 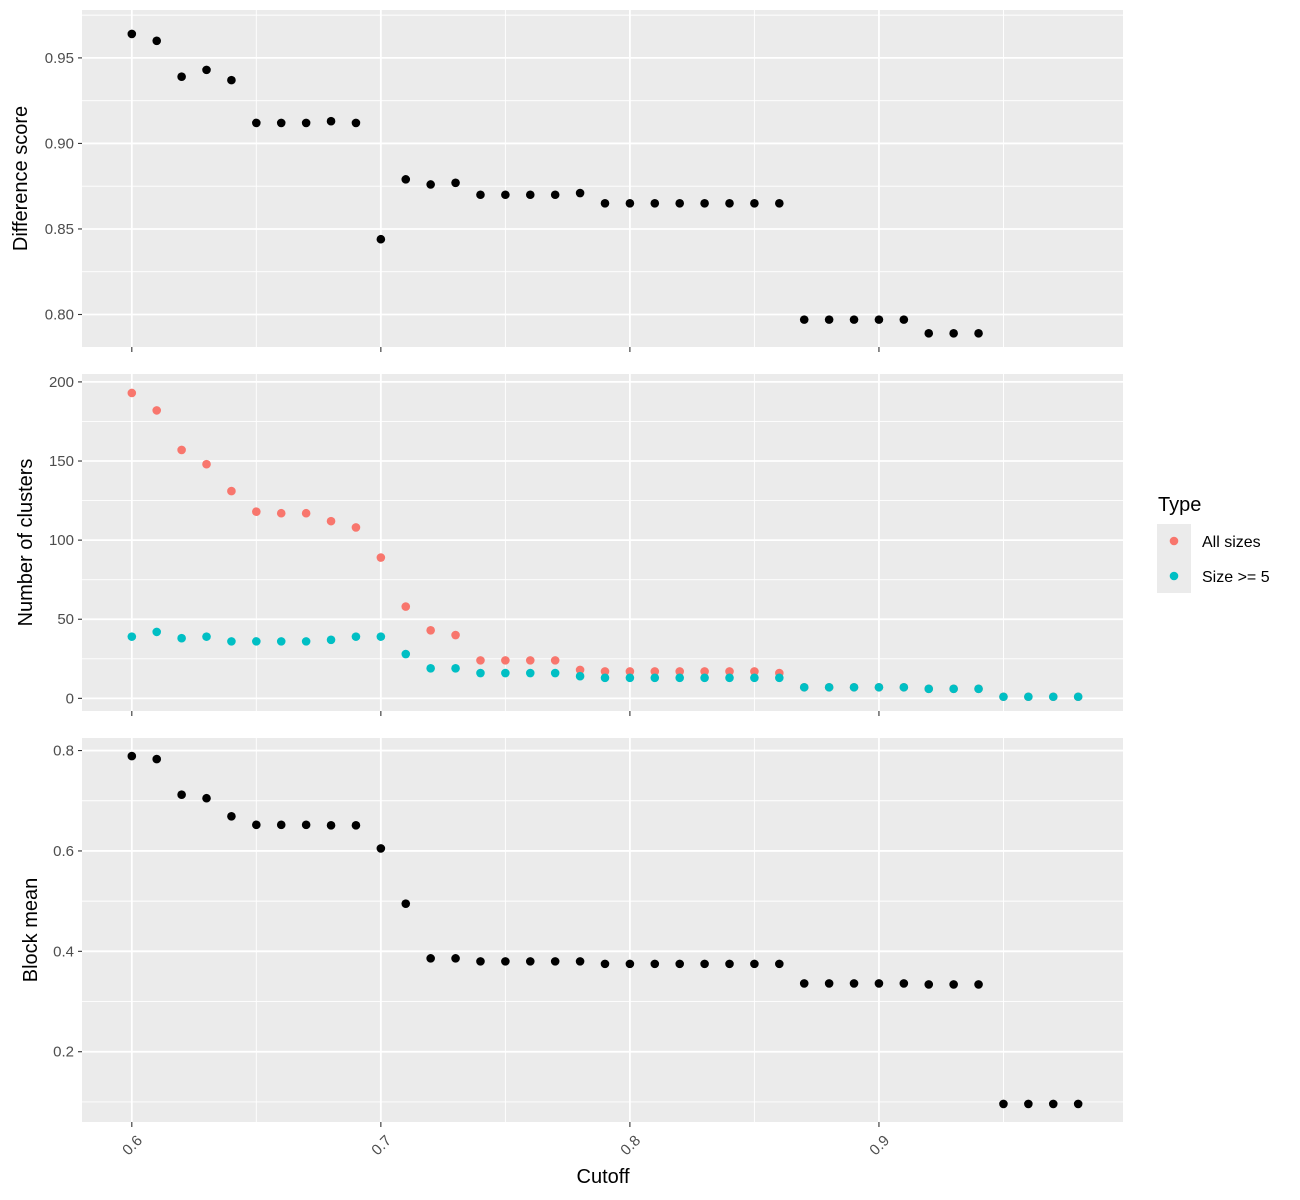 What do you see at coordinates (26, 543) in the screenshot?
I see `y-axis-title: Number of clusters` at bounding box center [26, 543].